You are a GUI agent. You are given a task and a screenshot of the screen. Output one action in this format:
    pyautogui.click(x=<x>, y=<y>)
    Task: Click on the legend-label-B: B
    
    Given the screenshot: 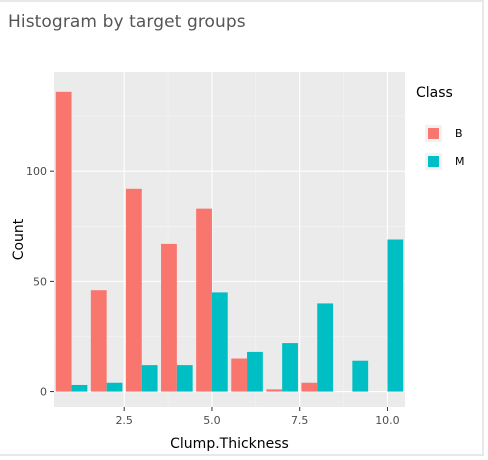 What is the action you would take?
    pyautogui.click(x=459, y=133)
    